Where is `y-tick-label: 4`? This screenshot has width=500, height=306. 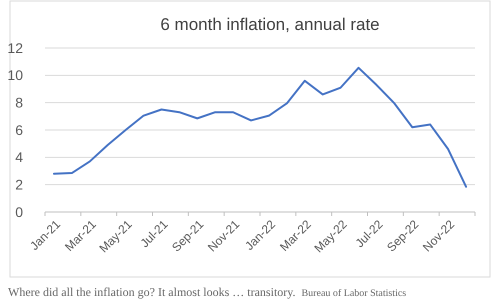
y-tick-label: 4 is located at coordinates (19, 157).